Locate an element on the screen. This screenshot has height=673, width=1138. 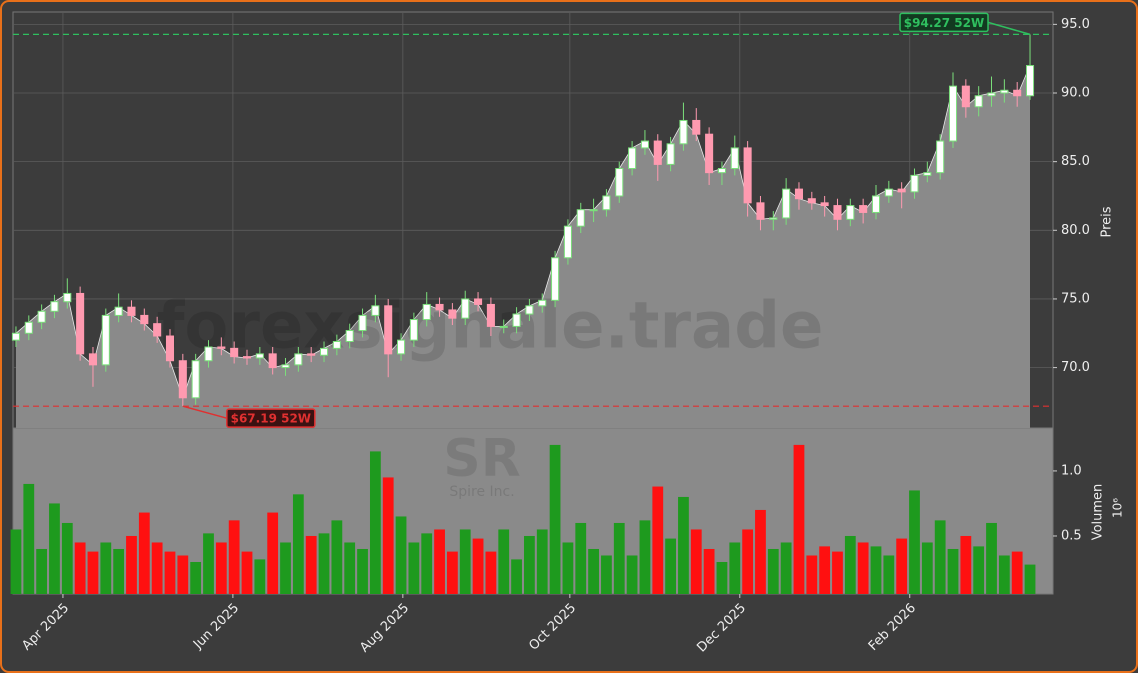
company-watermark: Spire Inc. is located at coordinates (481, 492).